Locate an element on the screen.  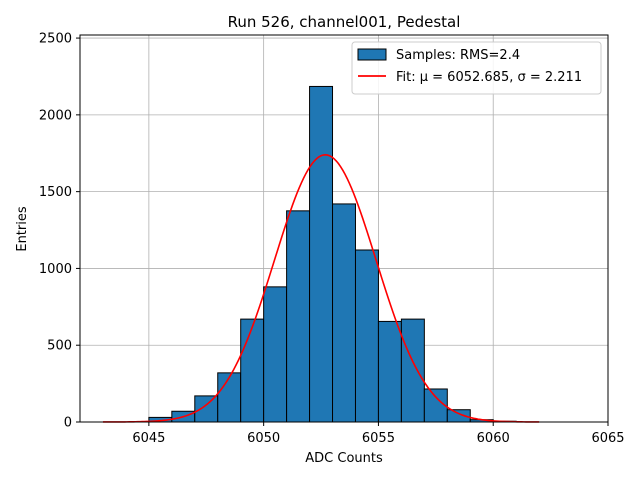
x-tick-label: 6060 is located at coordinates (493, 438).